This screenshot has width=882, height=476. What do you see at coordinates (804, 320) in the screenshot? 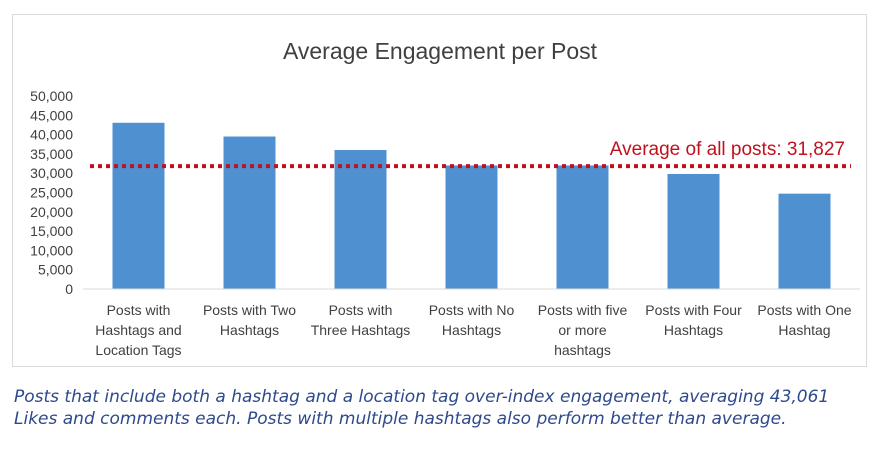
I see `x-tick-label: Posts with One Hashtag` at bounding box center [804, 320].